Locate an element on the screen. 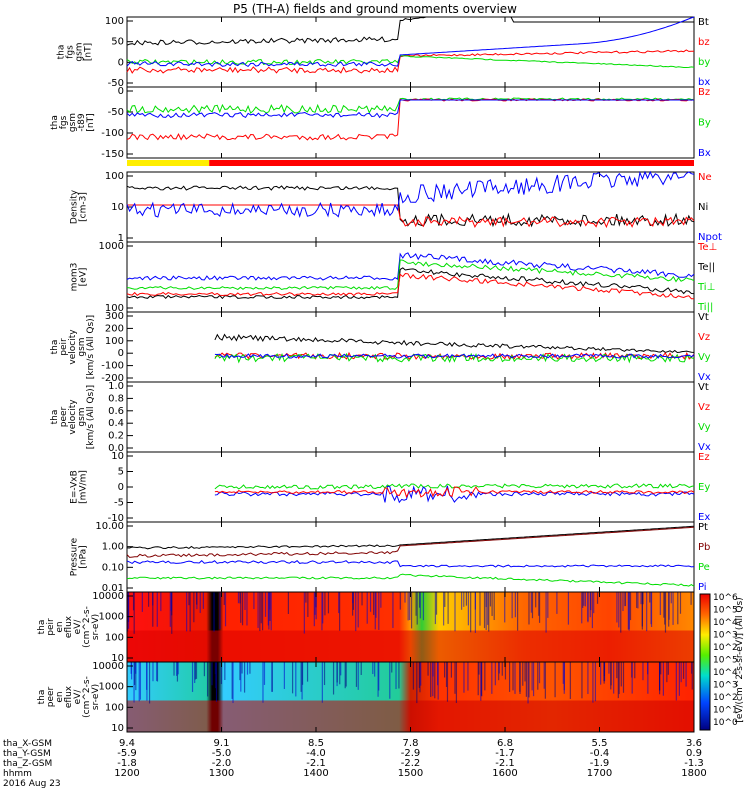  colorbar-tick: 10^6 is located at coordinates (725, 598).